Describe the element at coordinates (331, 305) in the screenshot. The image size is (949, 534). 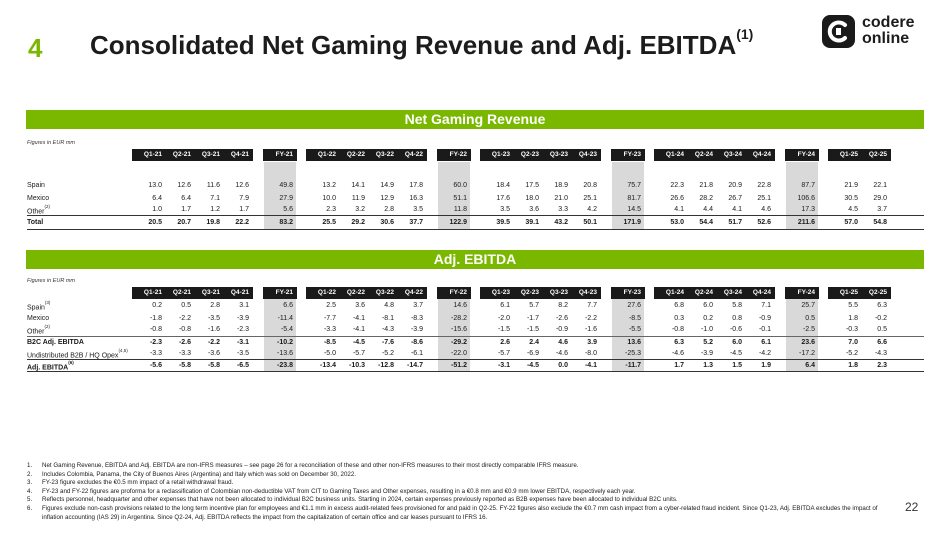
I see `table-cell: 2.5` at that location.